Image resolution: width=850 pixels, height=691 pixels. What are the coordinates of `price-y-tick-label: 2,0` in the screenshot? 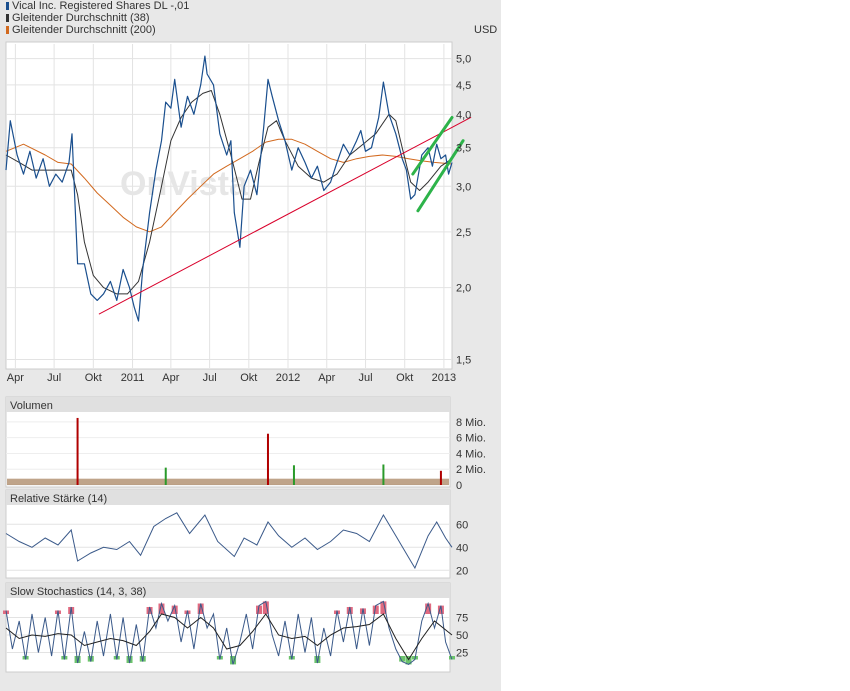 It's located at (463, 289).